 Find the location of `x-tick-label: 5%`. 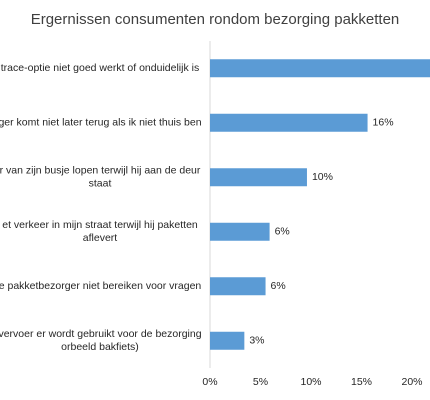

x-tick-label: 5% is located at coordinates (260, 382).